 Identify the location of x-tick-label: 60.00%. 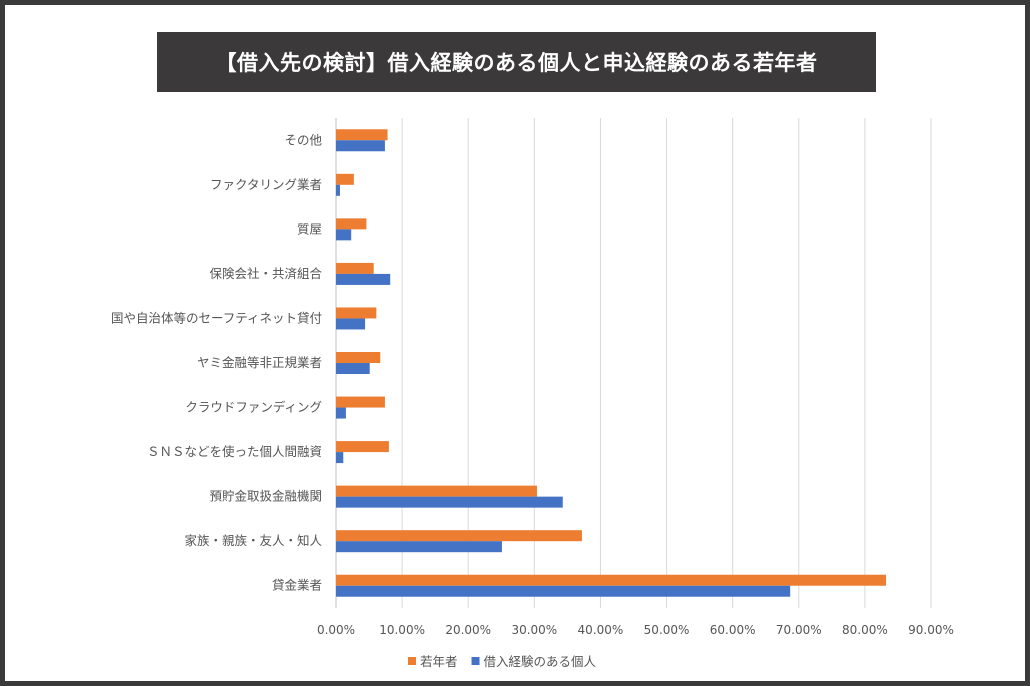
(733, 630).